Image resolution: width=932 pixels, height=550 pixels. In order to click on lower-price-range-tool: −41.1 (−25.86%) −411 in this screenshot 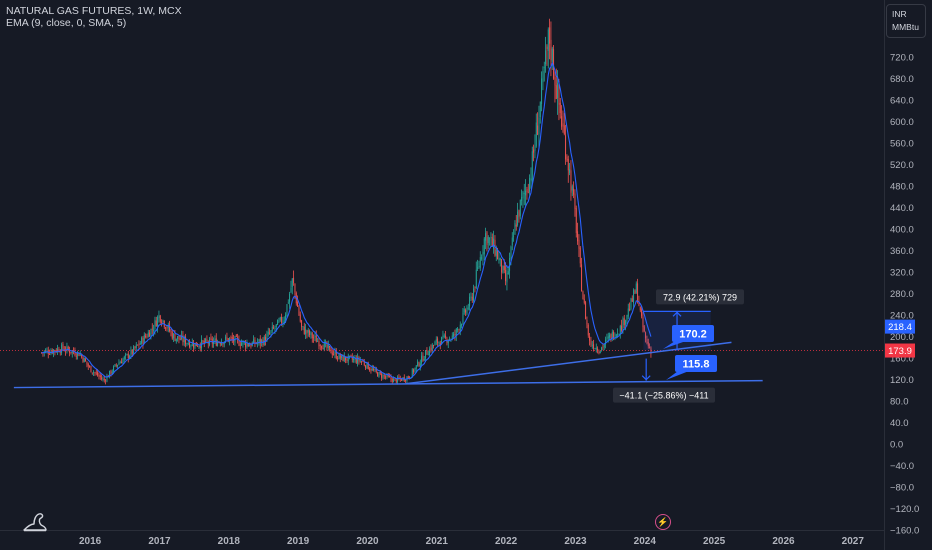, I will do `click(664, 380)`.